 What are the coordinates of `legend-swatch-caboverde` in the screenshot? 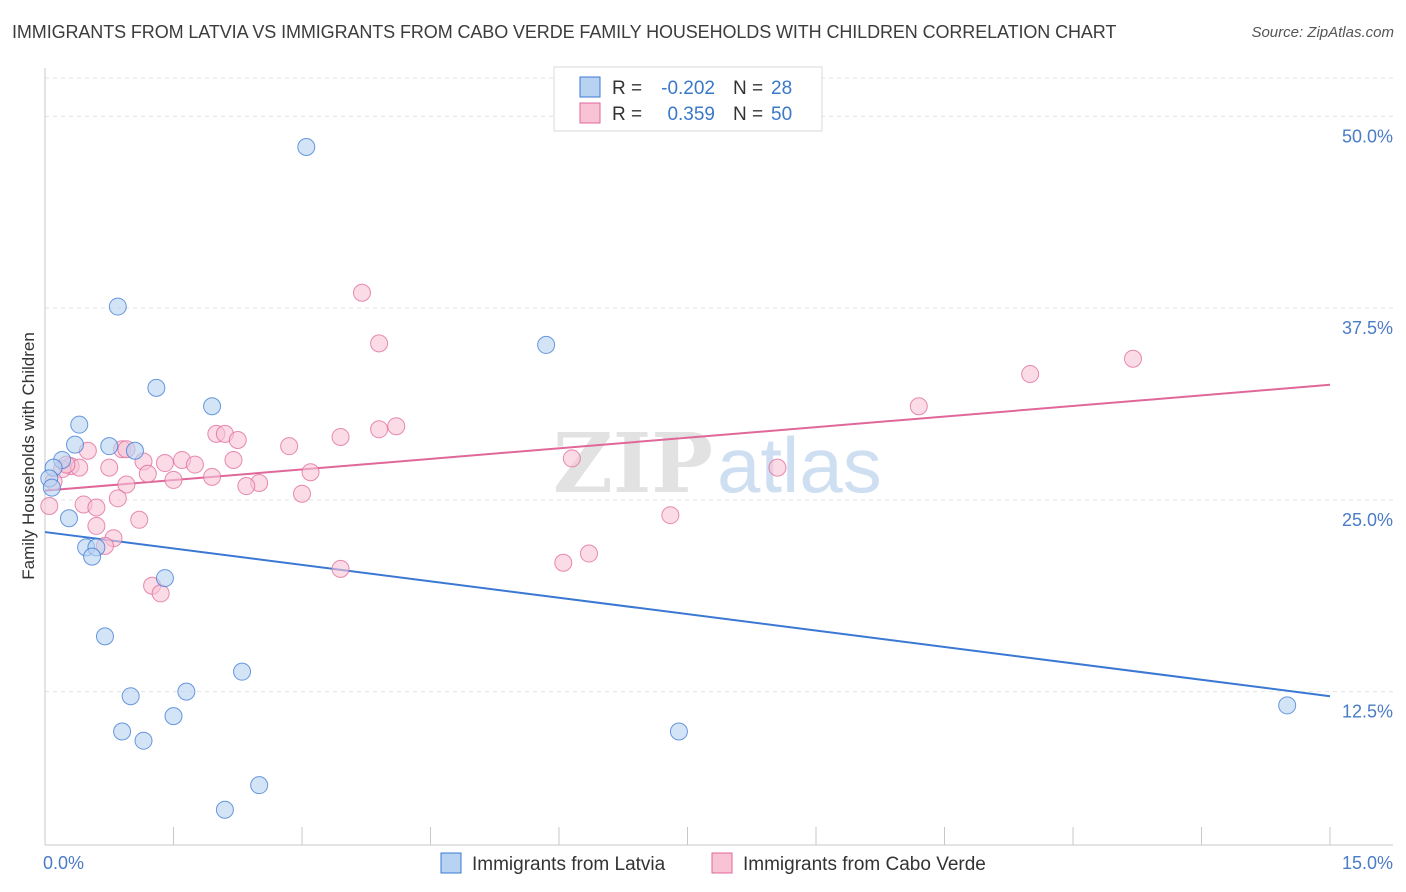 It's located at (590, 113).